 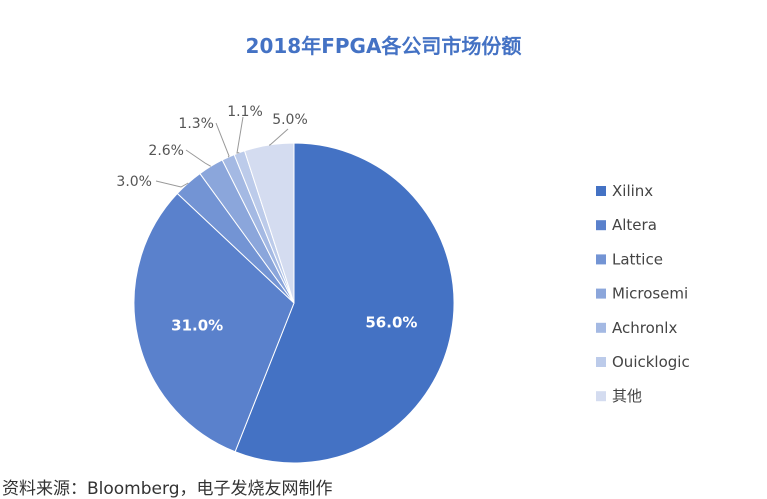 I want to click on data-label-6: 5.0%, so click(x=290, y=120).